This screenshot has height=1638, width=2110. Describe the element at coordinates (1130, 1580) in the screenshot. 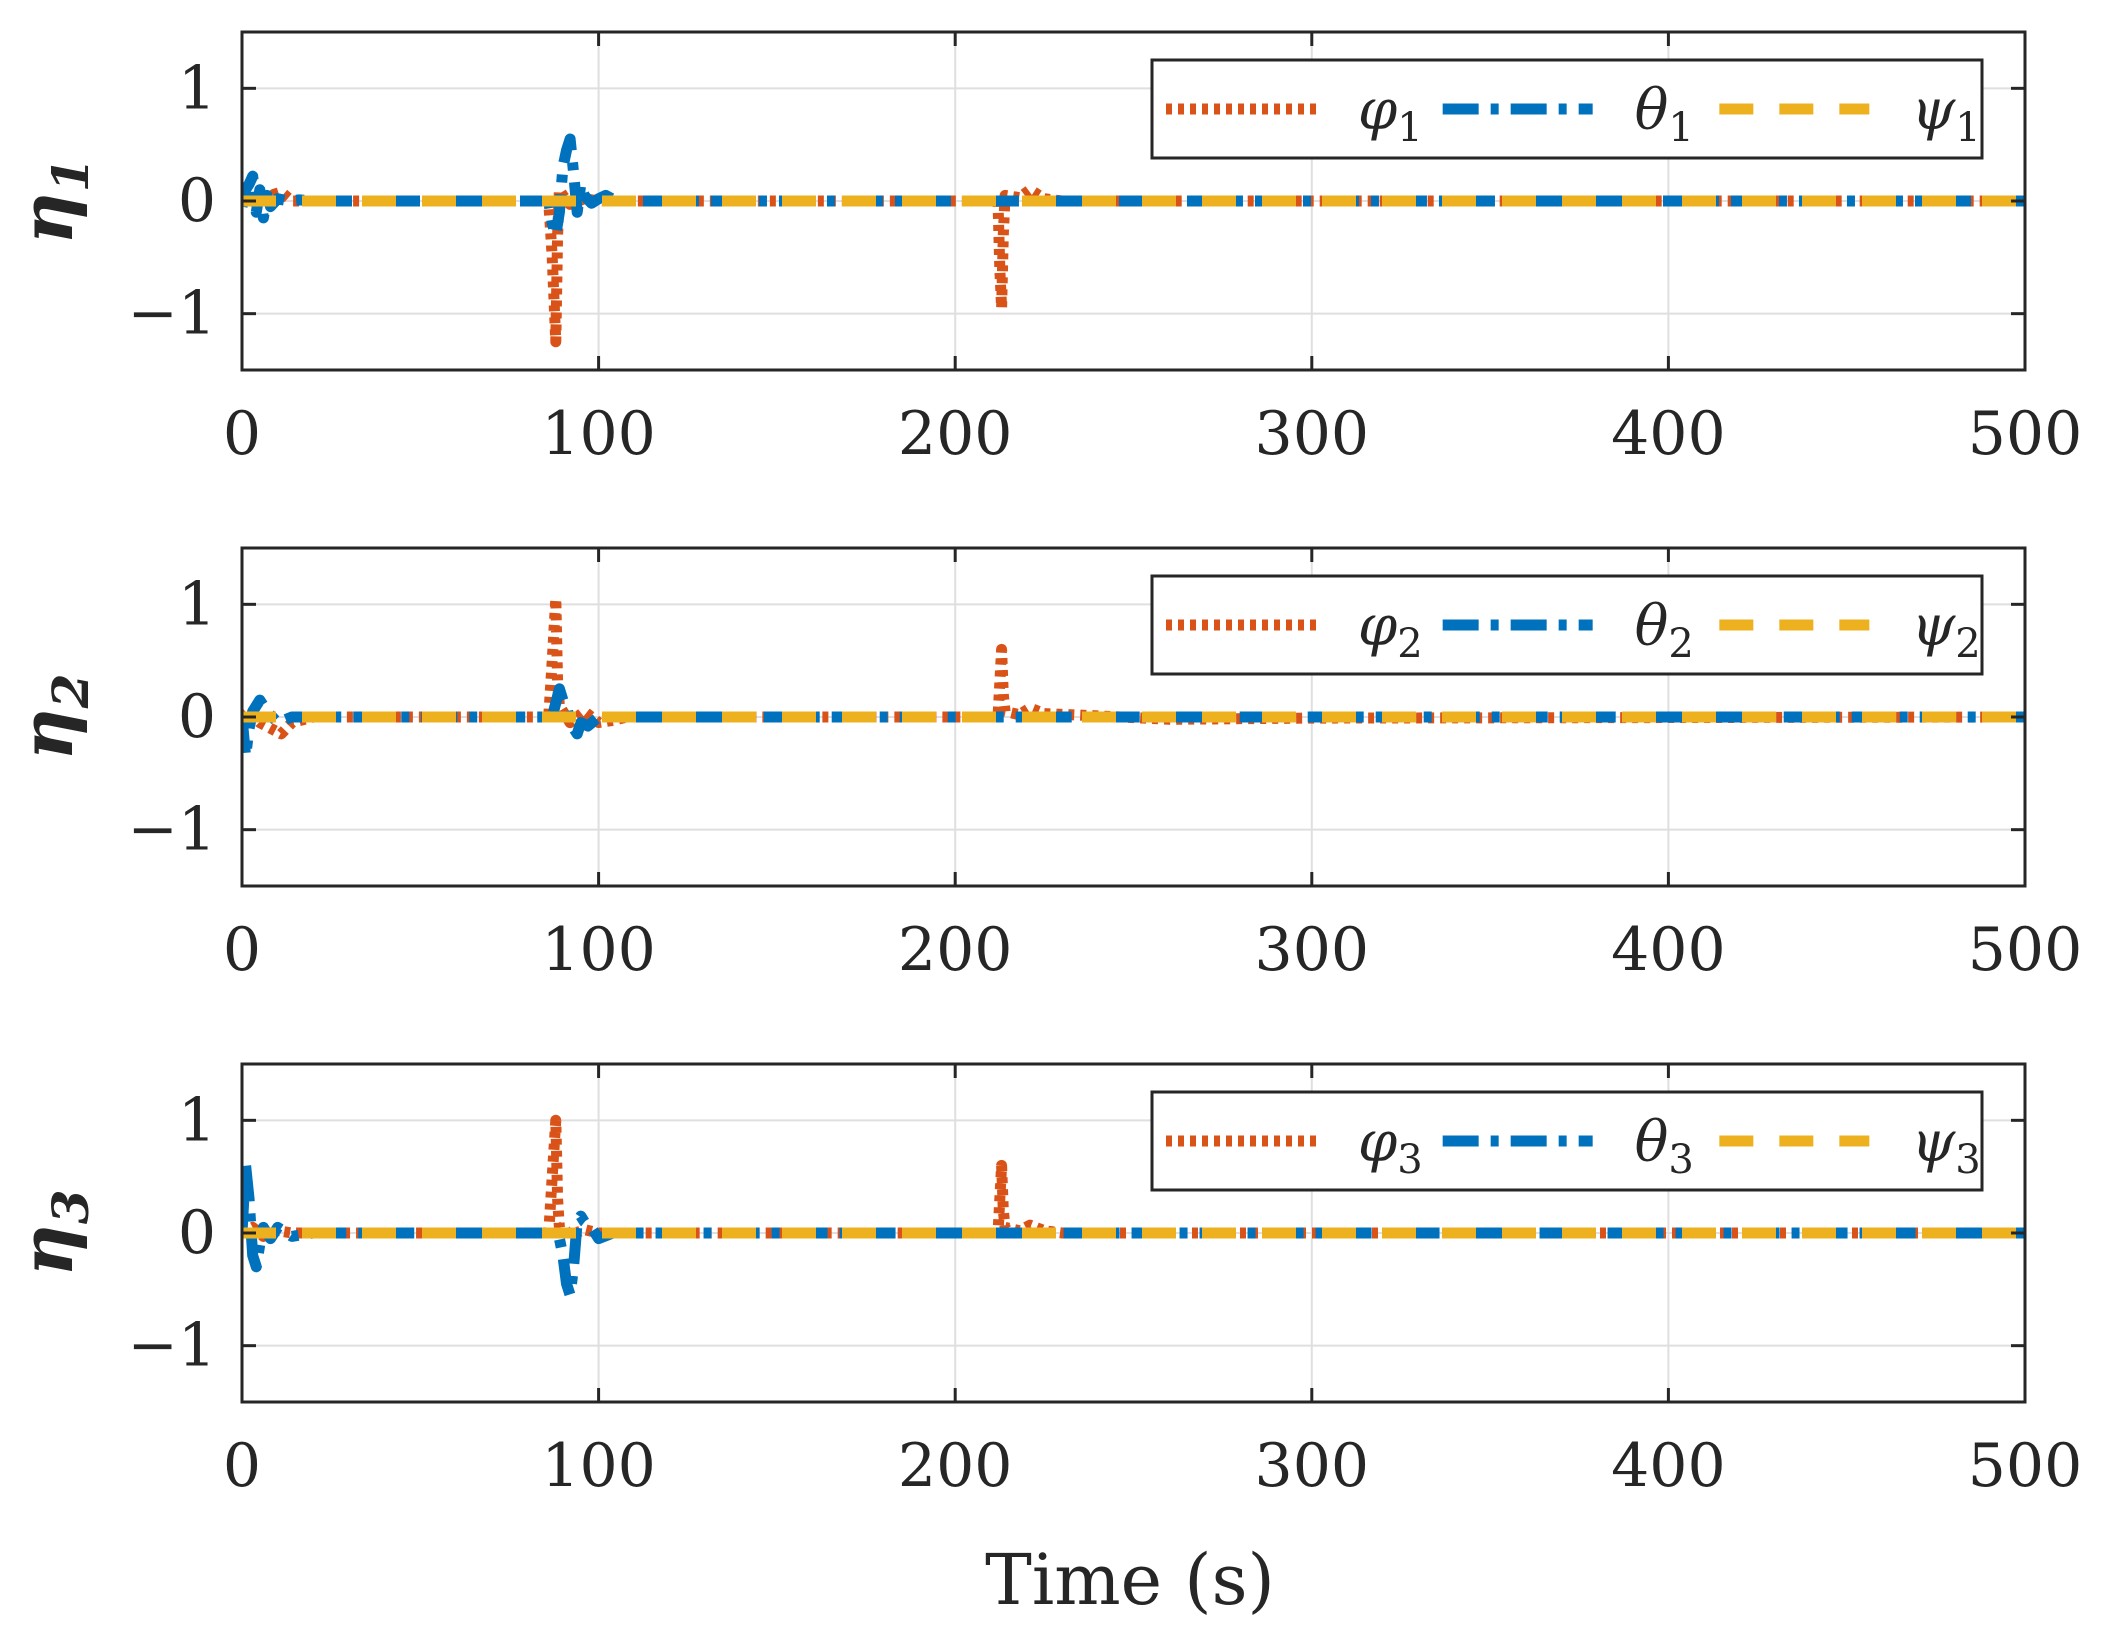

I see `x-axis-label: Time (s)` at that location.